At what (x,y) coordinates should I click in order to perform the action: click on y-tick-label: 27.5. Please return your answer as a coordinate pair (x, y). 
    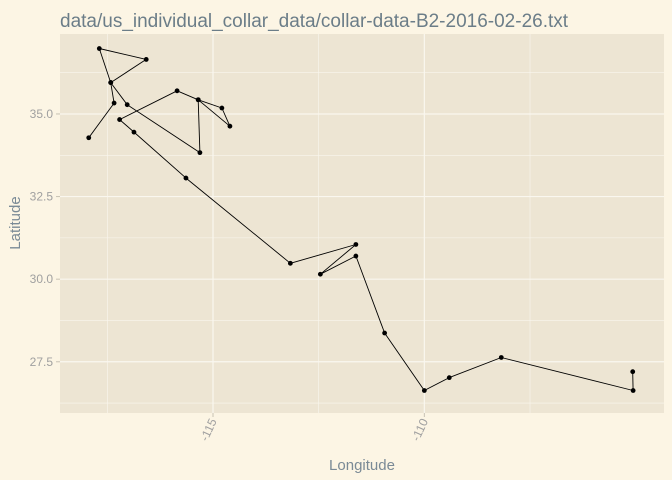
    Looking at the image, I should click on (42, 362).